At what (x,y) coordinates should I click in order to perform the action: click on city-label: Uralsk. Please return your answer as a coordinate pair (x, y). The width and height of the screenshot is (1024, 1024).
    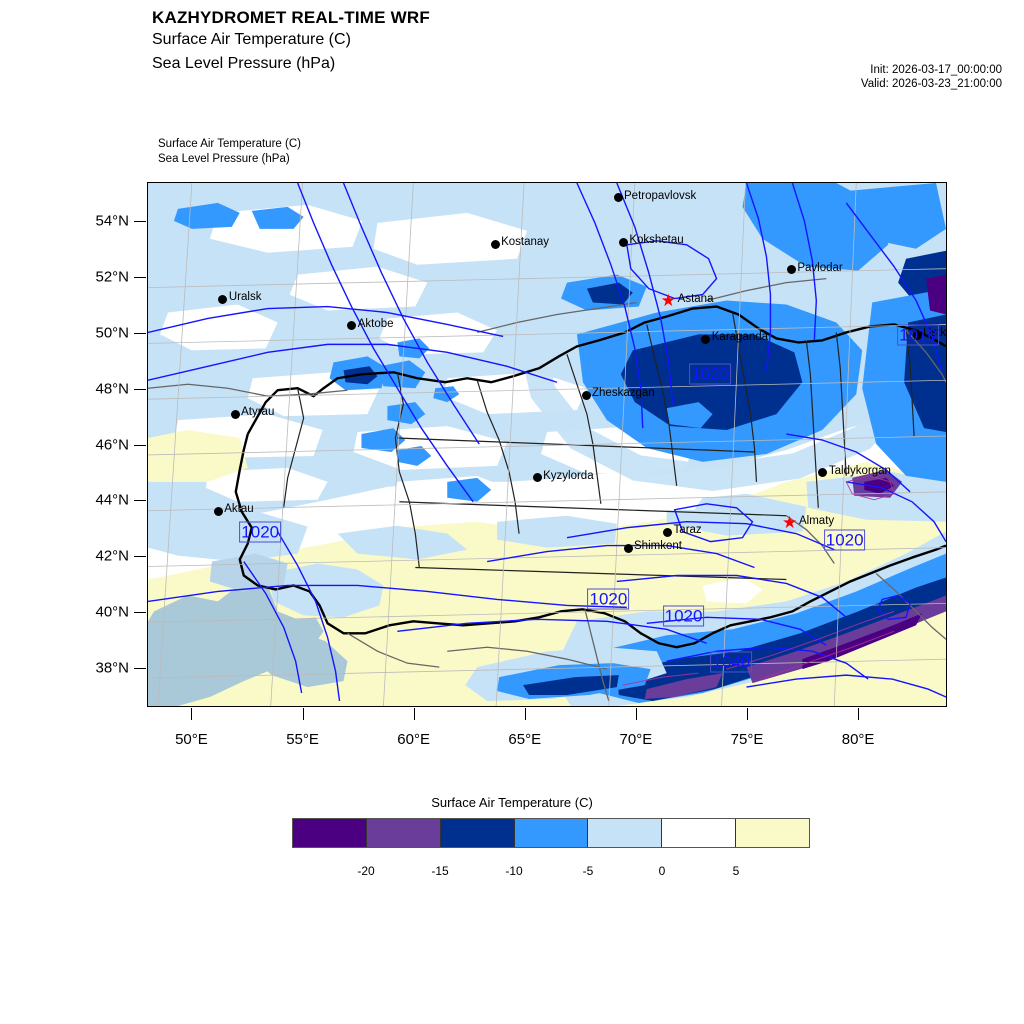
    Looking at the image, I should click on (245, 297).